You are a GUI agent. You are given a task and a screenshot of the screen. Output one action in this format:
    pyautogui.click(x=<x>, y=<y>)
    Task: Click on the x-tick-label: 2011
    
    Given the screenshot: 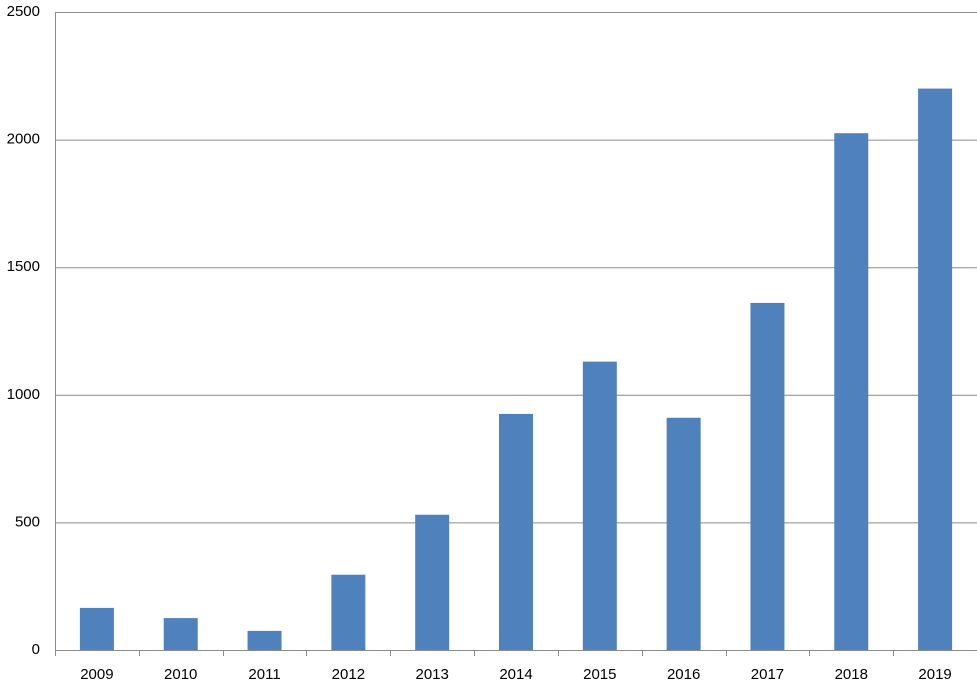 What is the action you would take?
    pyautogui.click(x=264, y=674)
    